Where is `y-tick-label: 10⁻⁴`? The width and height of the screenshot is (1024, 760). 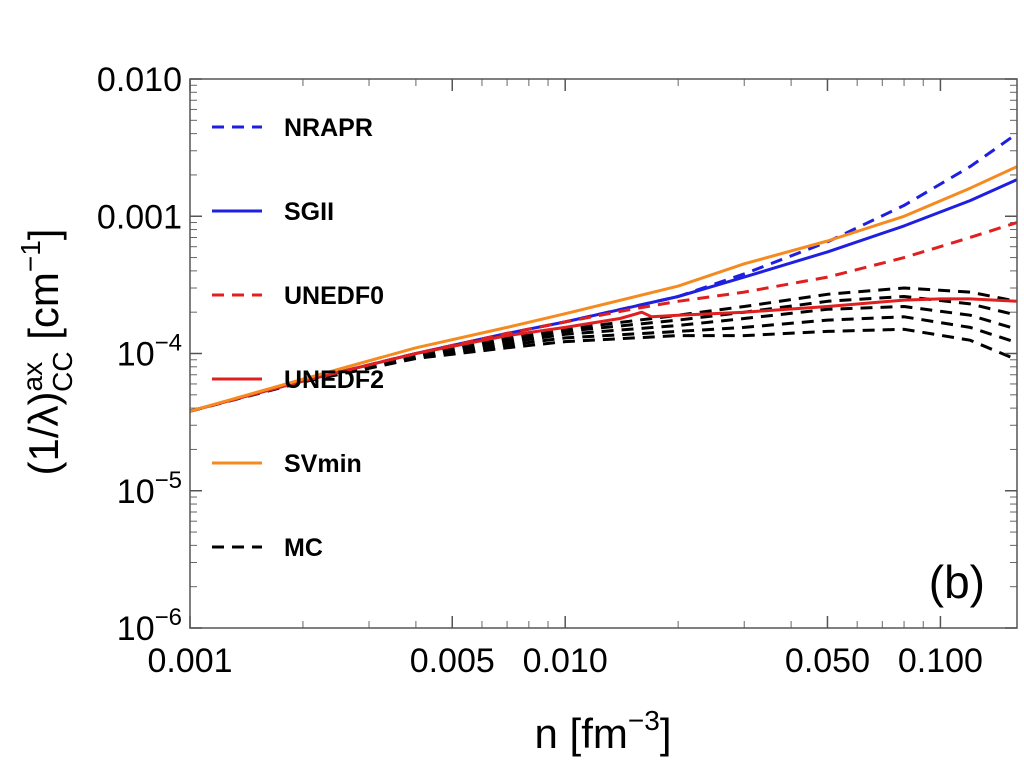 y-tick-label: 10⁻⁴ is located at coordinates (149, 352).